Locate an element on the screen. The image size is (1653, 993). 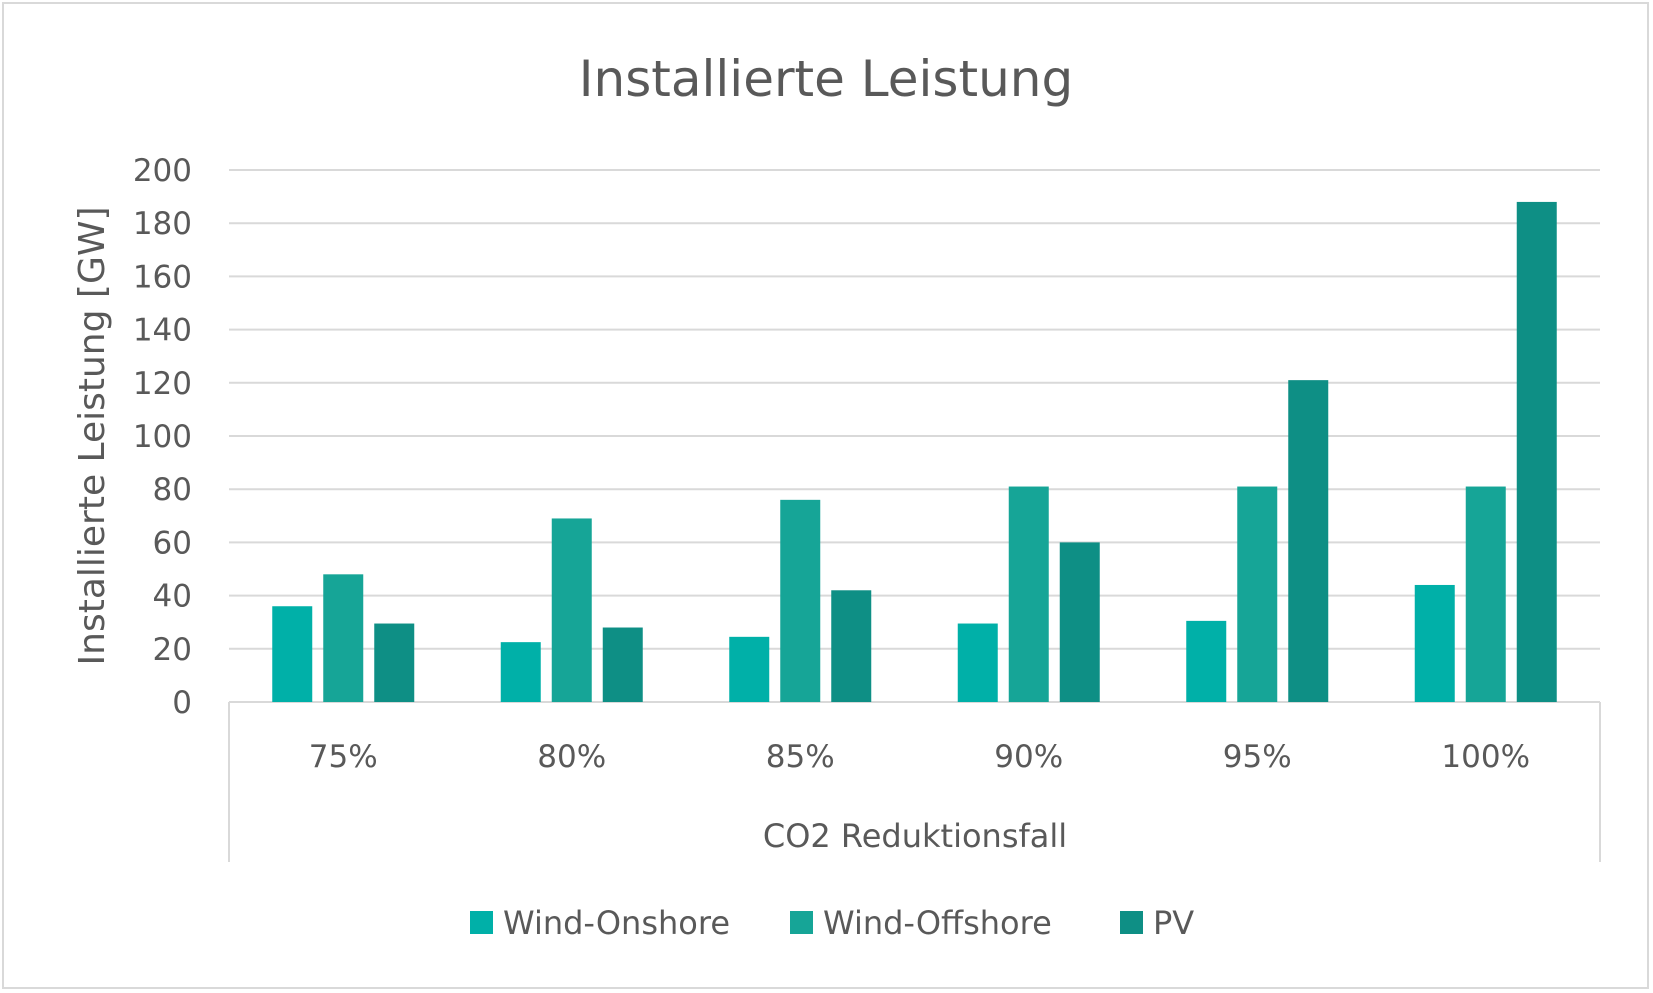
x-tick-label: 80% is located at coordinates (571, 757).